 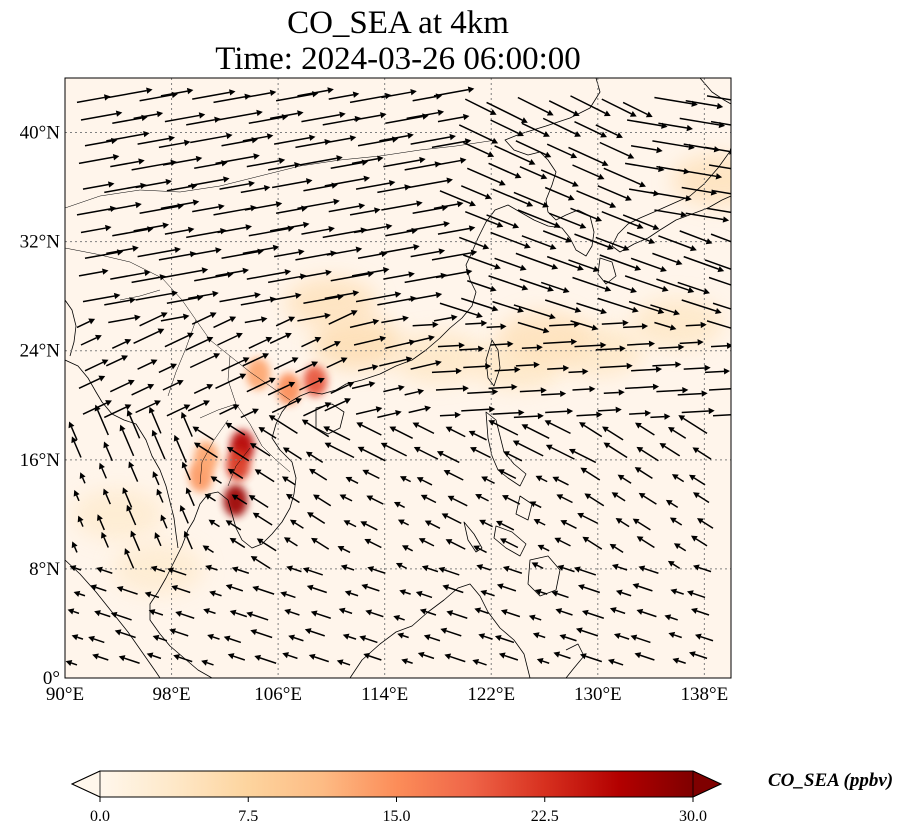 I want to click on latitude-tick-labels: 0° 8°N 16°N 24°N 32°N 40°N, so click(x=40, y=406).